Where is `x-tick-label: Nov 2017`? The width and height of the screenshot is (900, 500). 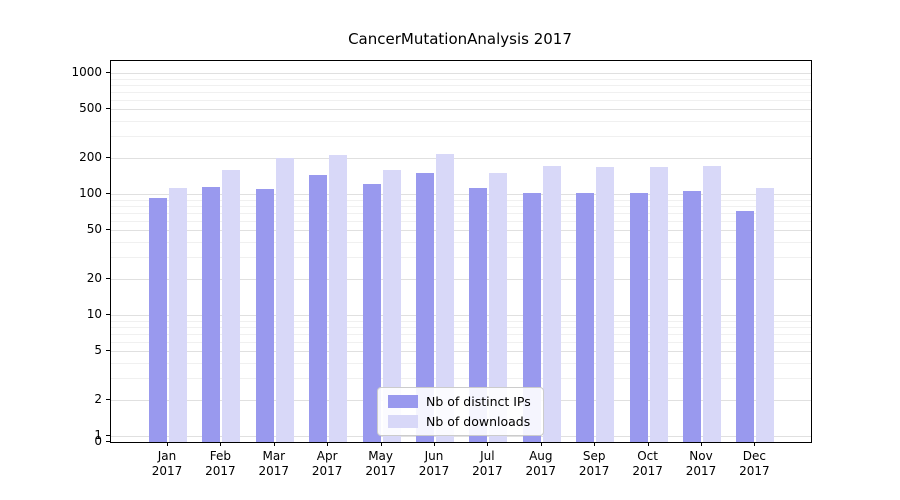 x-tick-label: Nov 2017 is located at coordinates (701, 463).